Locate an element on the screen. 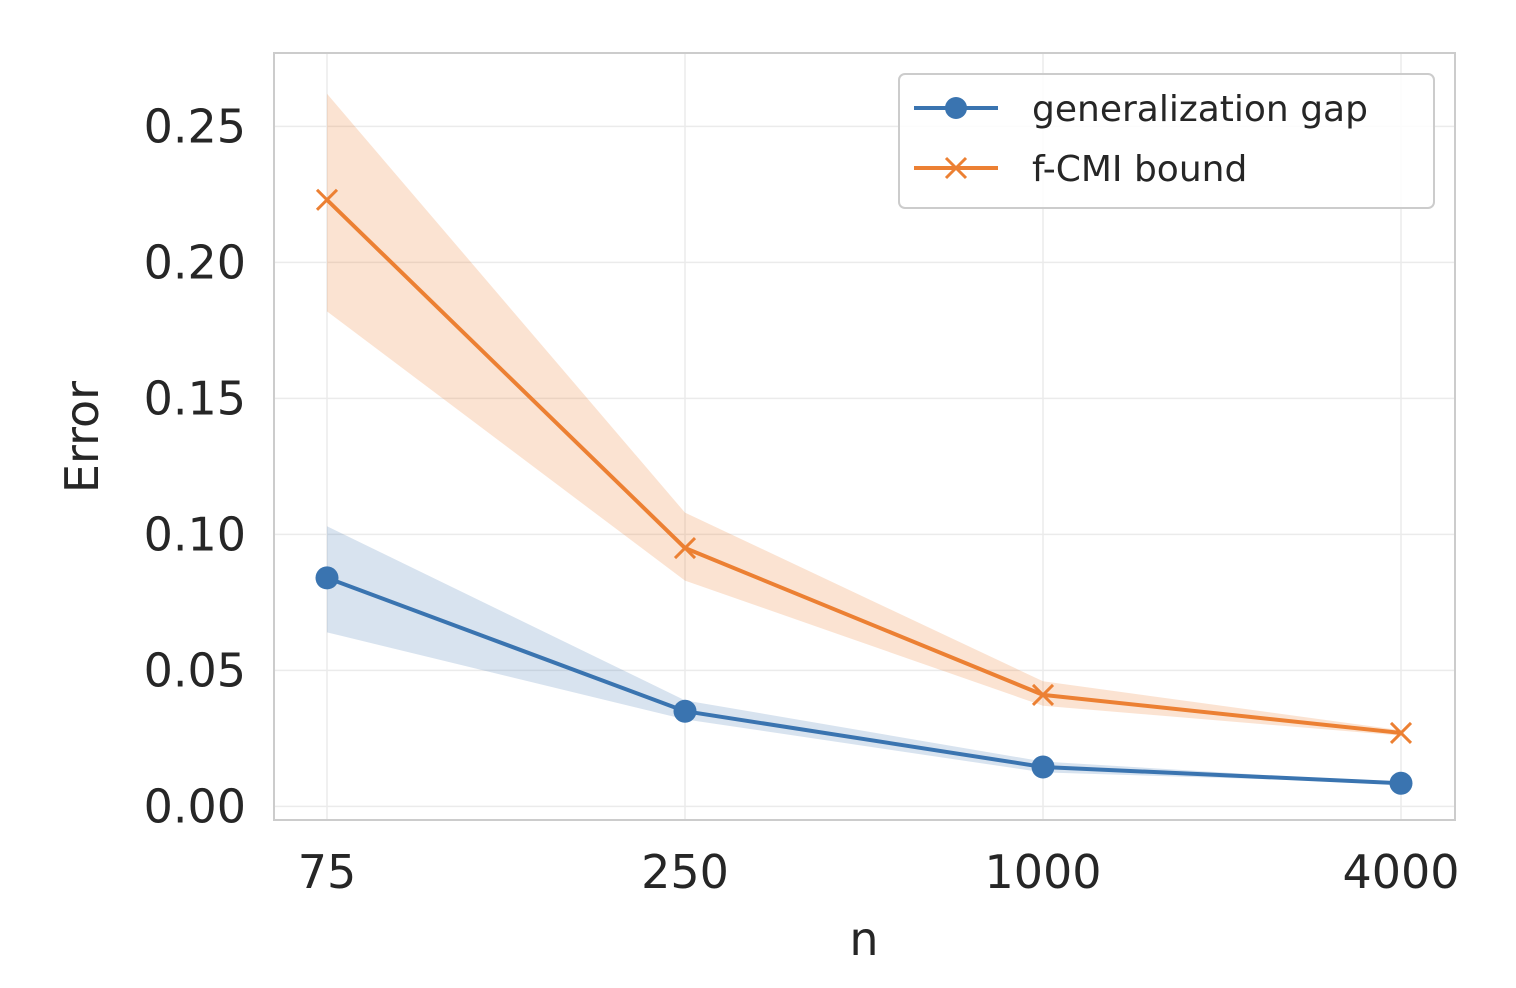 This screenshot has height=988, width=1516. y-tick-label: 0.15 is located at coordinates (195, 398).